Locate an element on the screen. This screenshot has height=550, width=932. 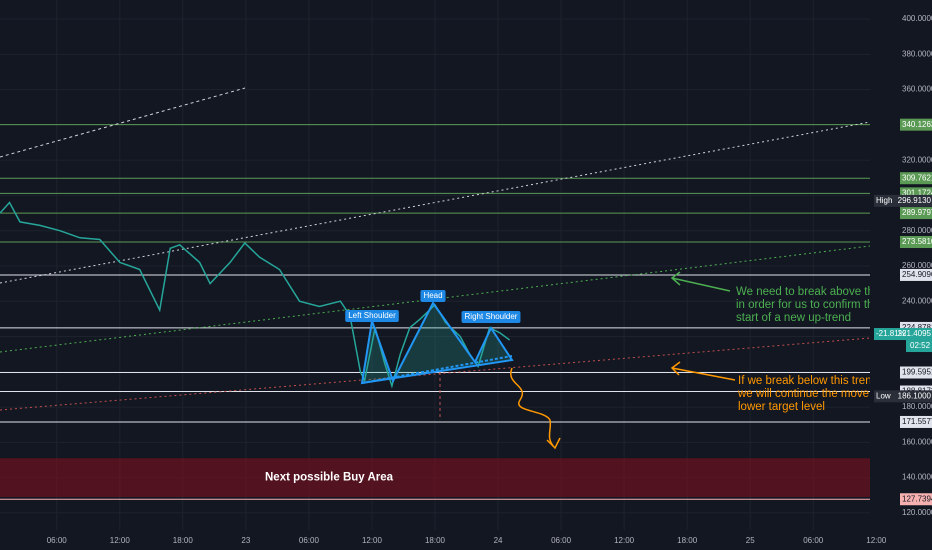
level-label: 301.1724 is located at coordinates (917, 192).